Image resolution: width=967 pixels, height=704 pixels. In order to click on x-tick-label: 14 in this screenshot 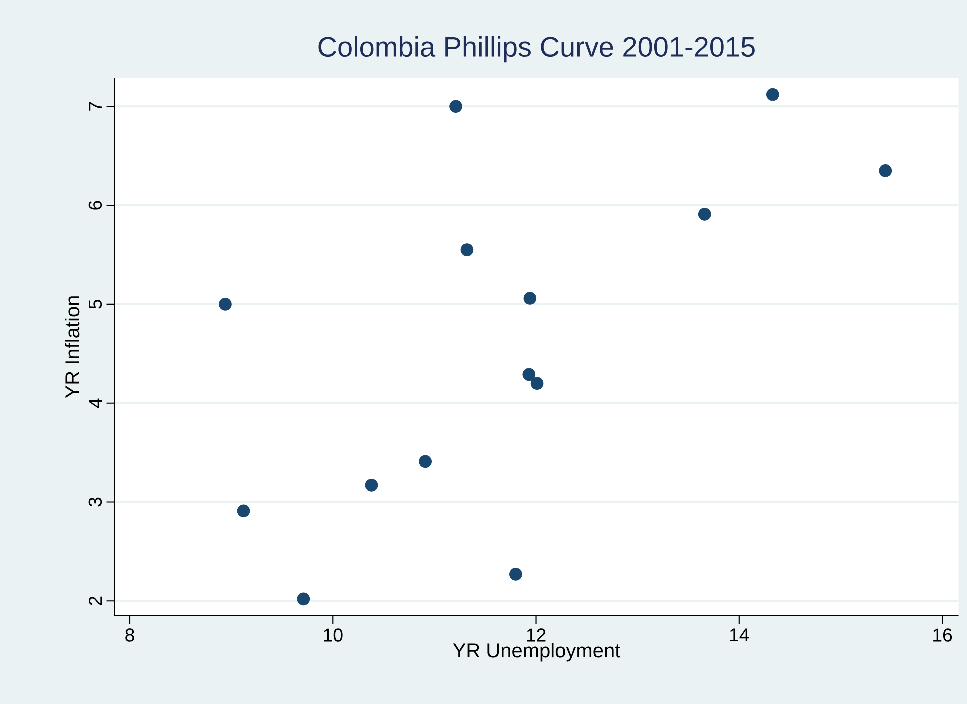, I will do `click(740, 635)`.